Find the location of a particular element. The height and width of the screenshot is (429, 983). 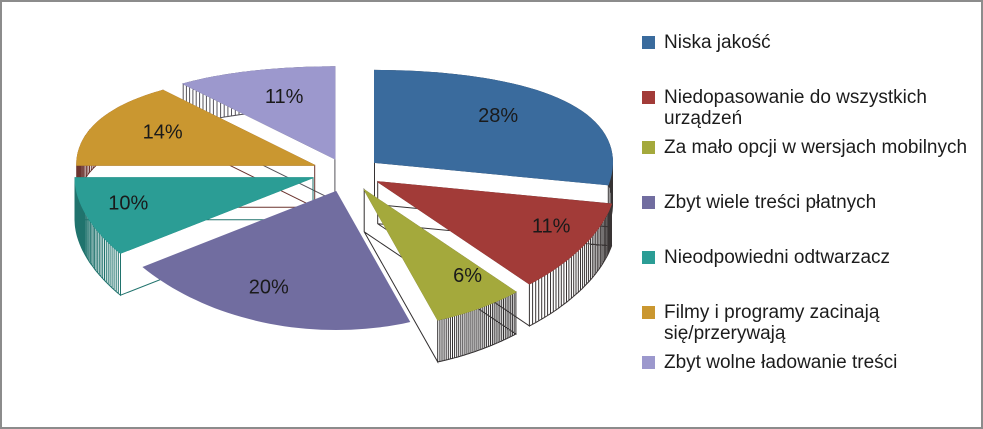

legend-label: Niska jakość is located at coordinates (717, 42).